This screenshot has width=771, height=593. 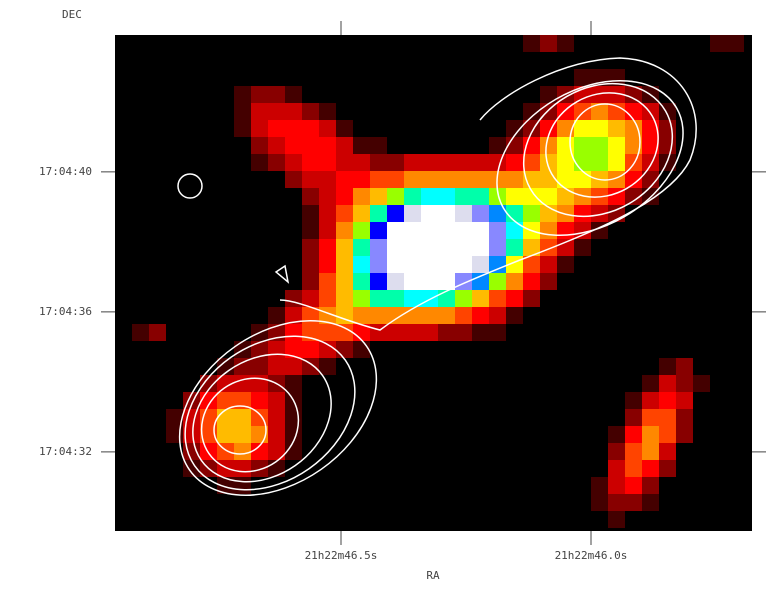 What do you see at coordinates (591, 555) in the screenshot?
I see `x-tick-label: 21h22m46.0s` at bounding box center [591, 555].